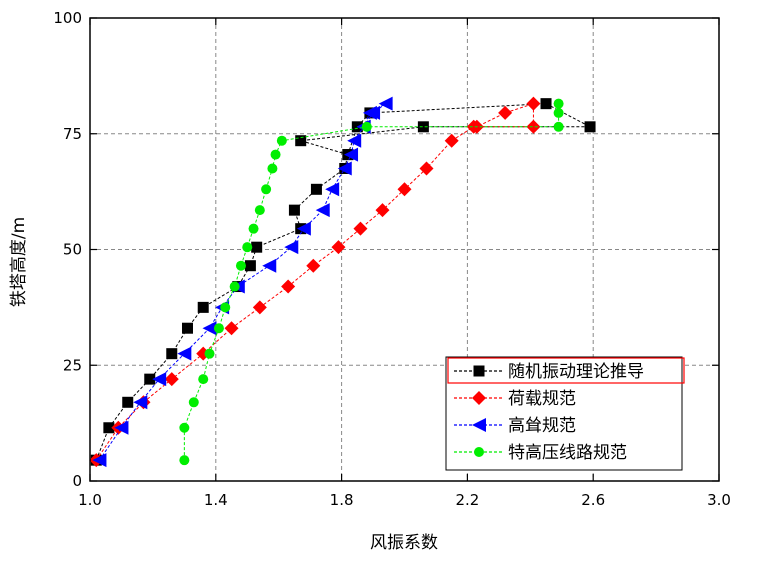  What do you see at coordinates (77, 481) in the screenshot?
I see `y-tick-label: 0` at bounding box center [77, 481].